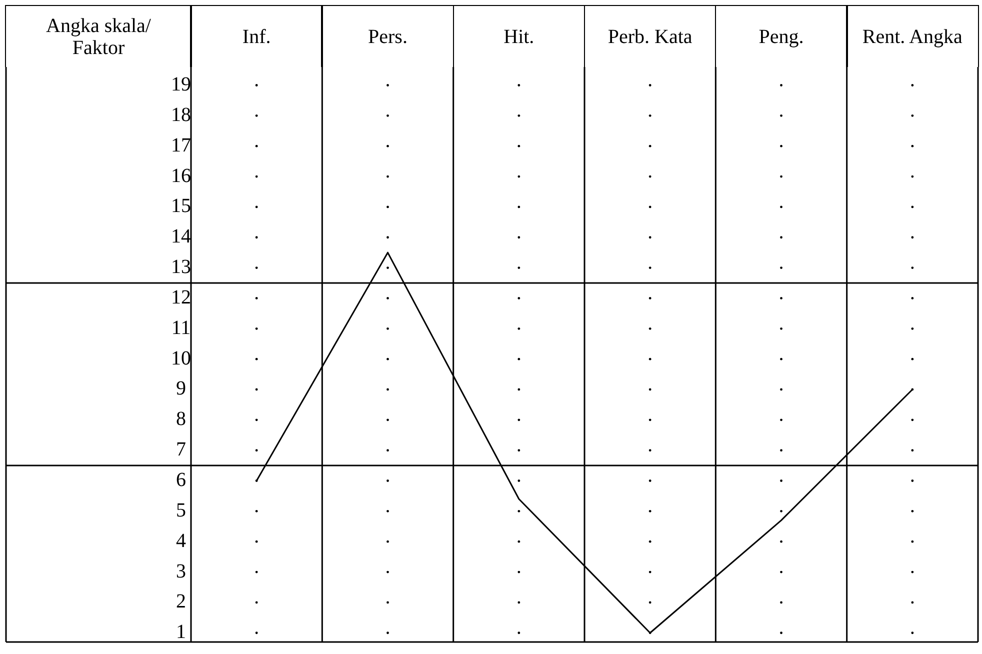 This screenshot has width=982, height=654. What do you see at coordinates (181, 267) in the screenshot?
I see `y-tick-label: 13` at bounding box center [181, 267].